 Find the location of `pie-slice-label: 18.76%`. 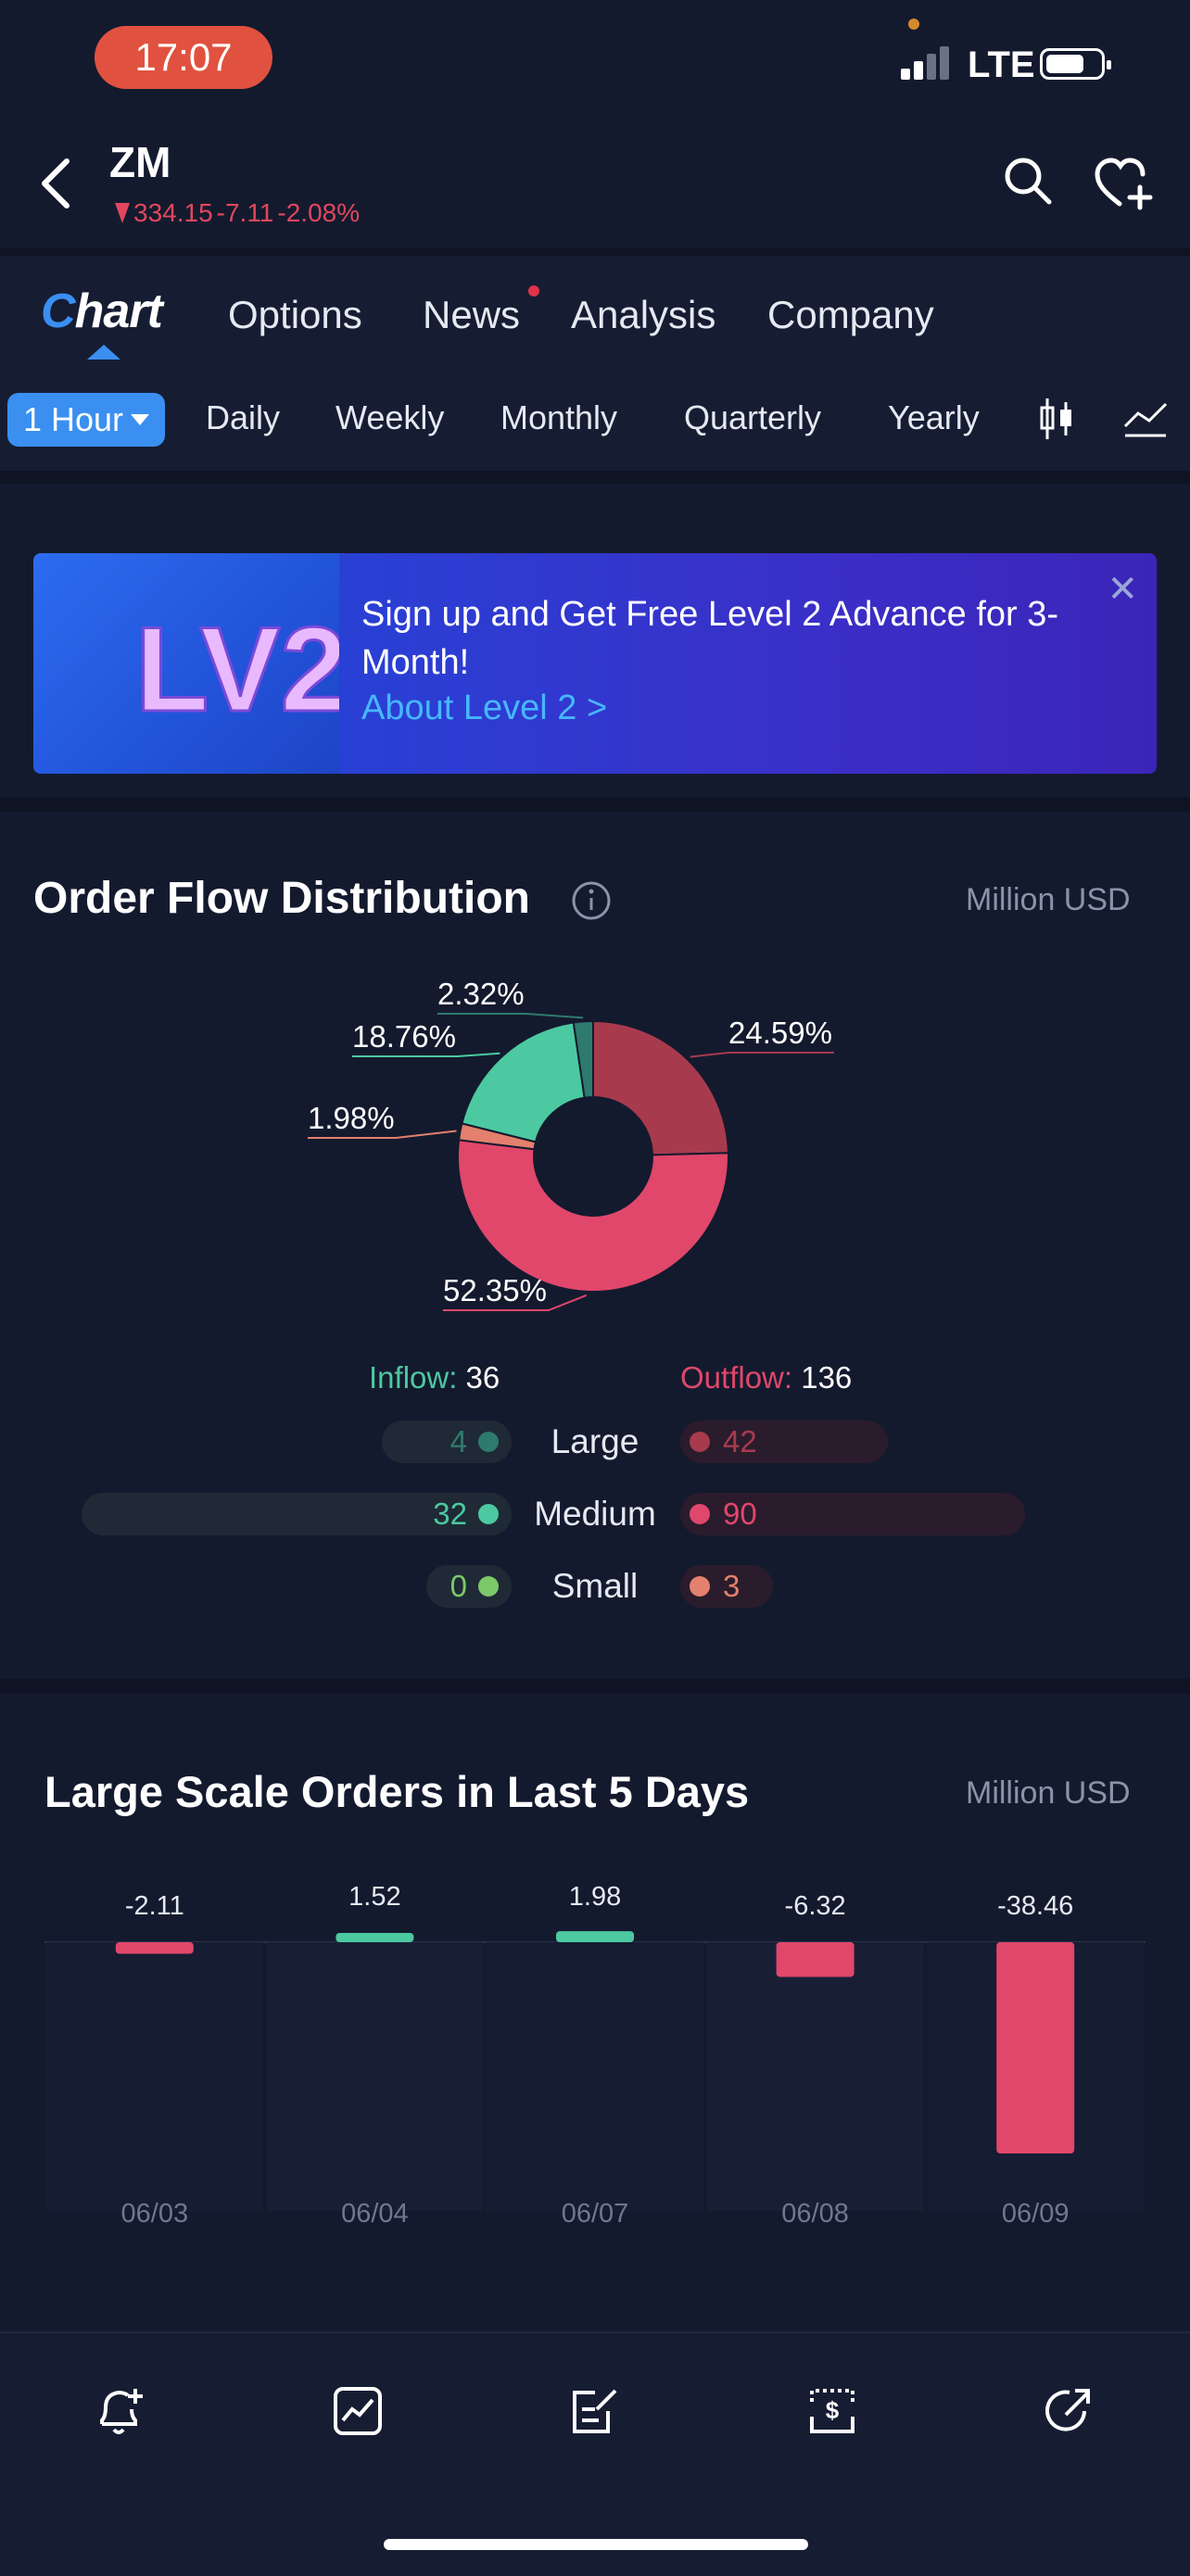

pie-slice-label: 18.76% is located at coordinates (404, 1036).